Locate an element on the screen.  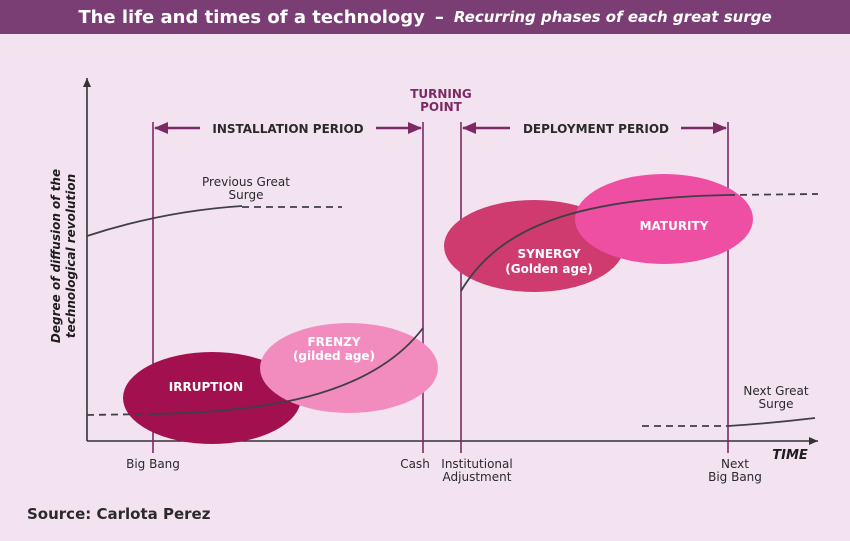
previous-surge-label-line2: Surge is located at coordinates (246, 195).